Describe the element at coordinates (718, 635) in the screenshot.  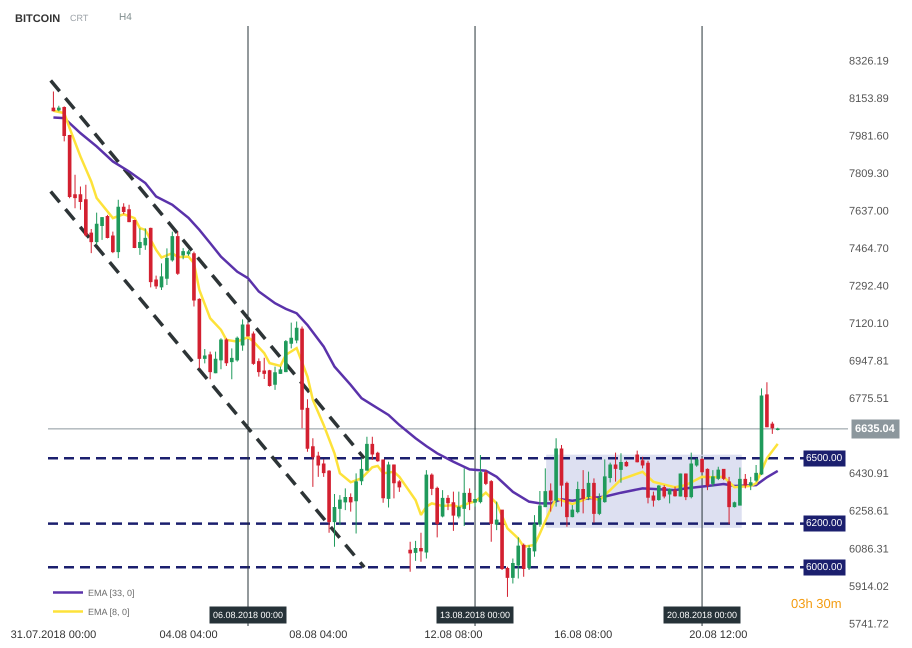
I see `x-tick-label: 20.08 12:00` at that location.